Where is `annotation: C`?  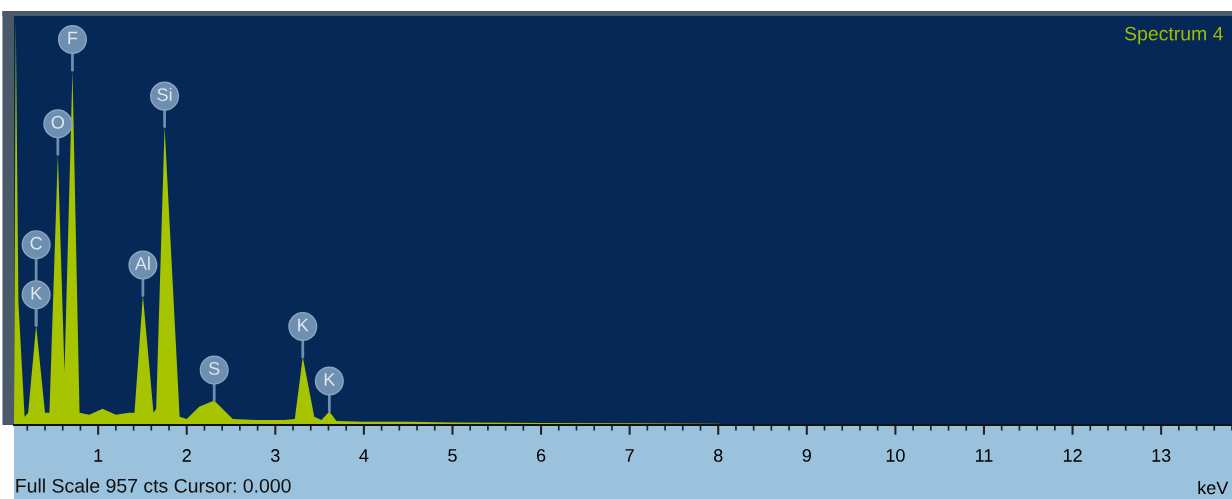
annotation: C is located at coordinates (36, 243).